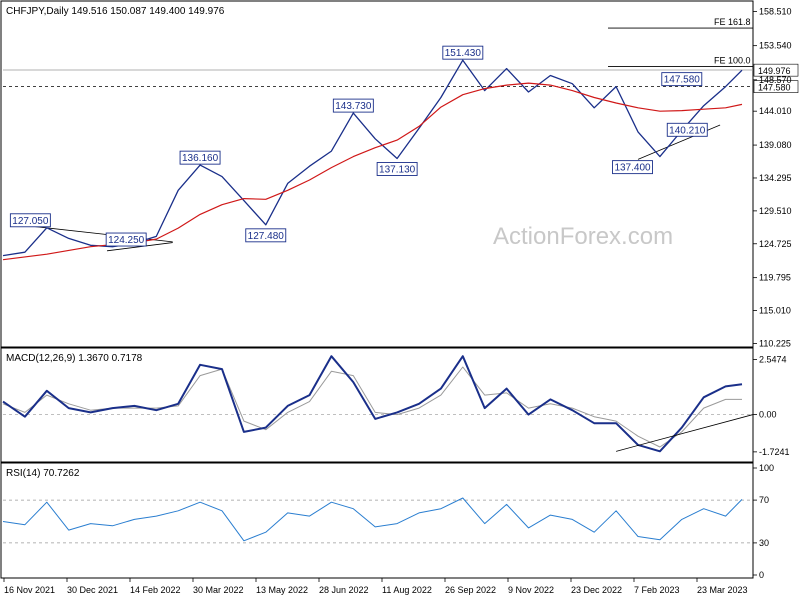  Describe the element at coordinates (773, 359) in the screenshot. I see `macd-y-tick-label: 2.5474` at that location.